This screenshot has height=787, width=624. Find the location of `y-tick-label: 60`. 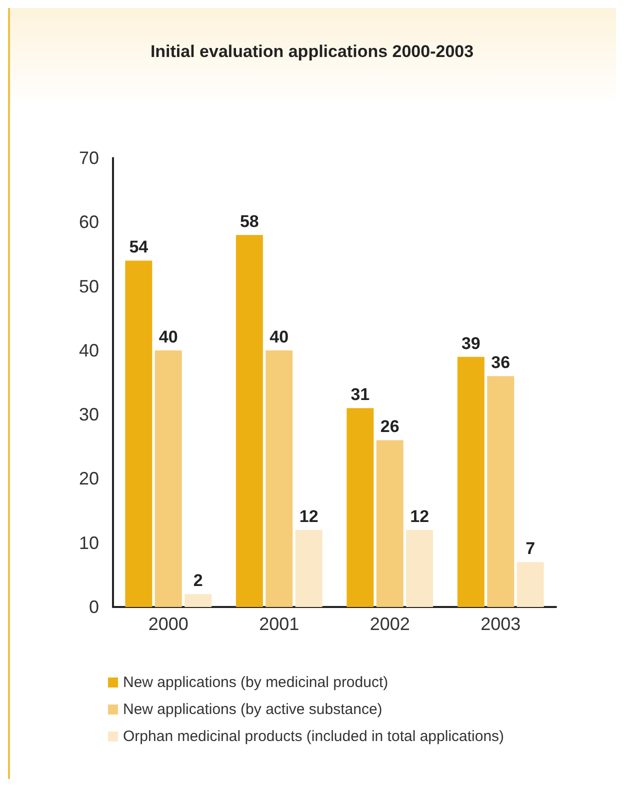

y-tick-label: 60 is located at coordinates (88, 222).